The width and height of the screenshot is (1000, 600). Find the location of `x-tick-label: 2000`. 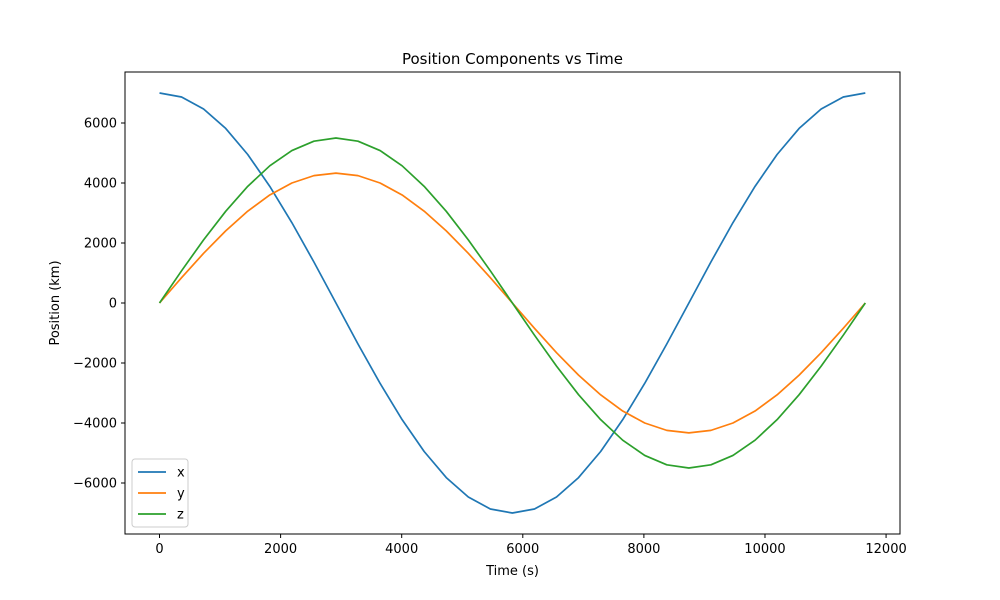

x-tick-label: 2000 is located at coordinates (280, 549).